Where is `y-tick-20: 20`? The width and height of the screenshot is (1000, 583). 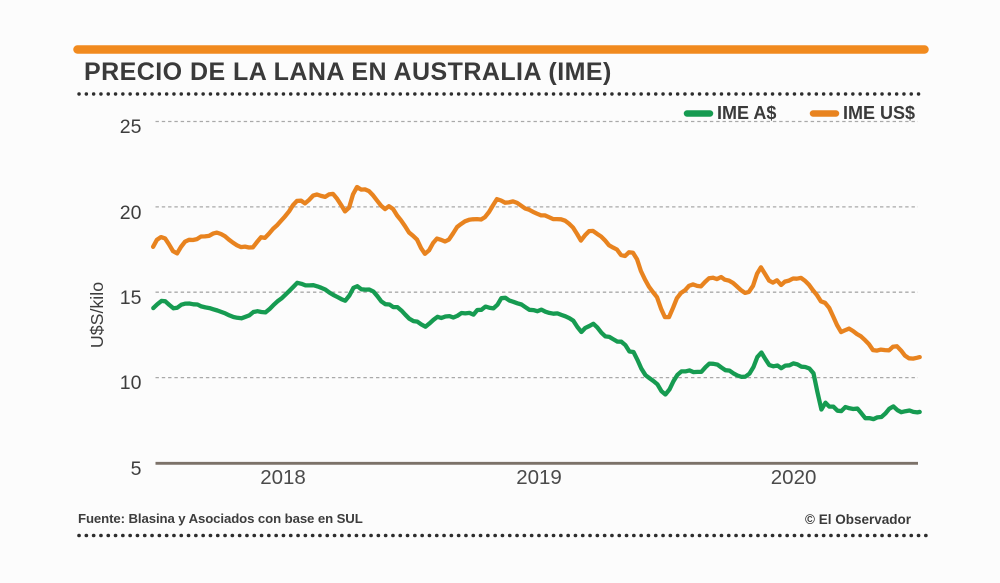 y-tick-20: 20 is located at coordinates (130, 212).